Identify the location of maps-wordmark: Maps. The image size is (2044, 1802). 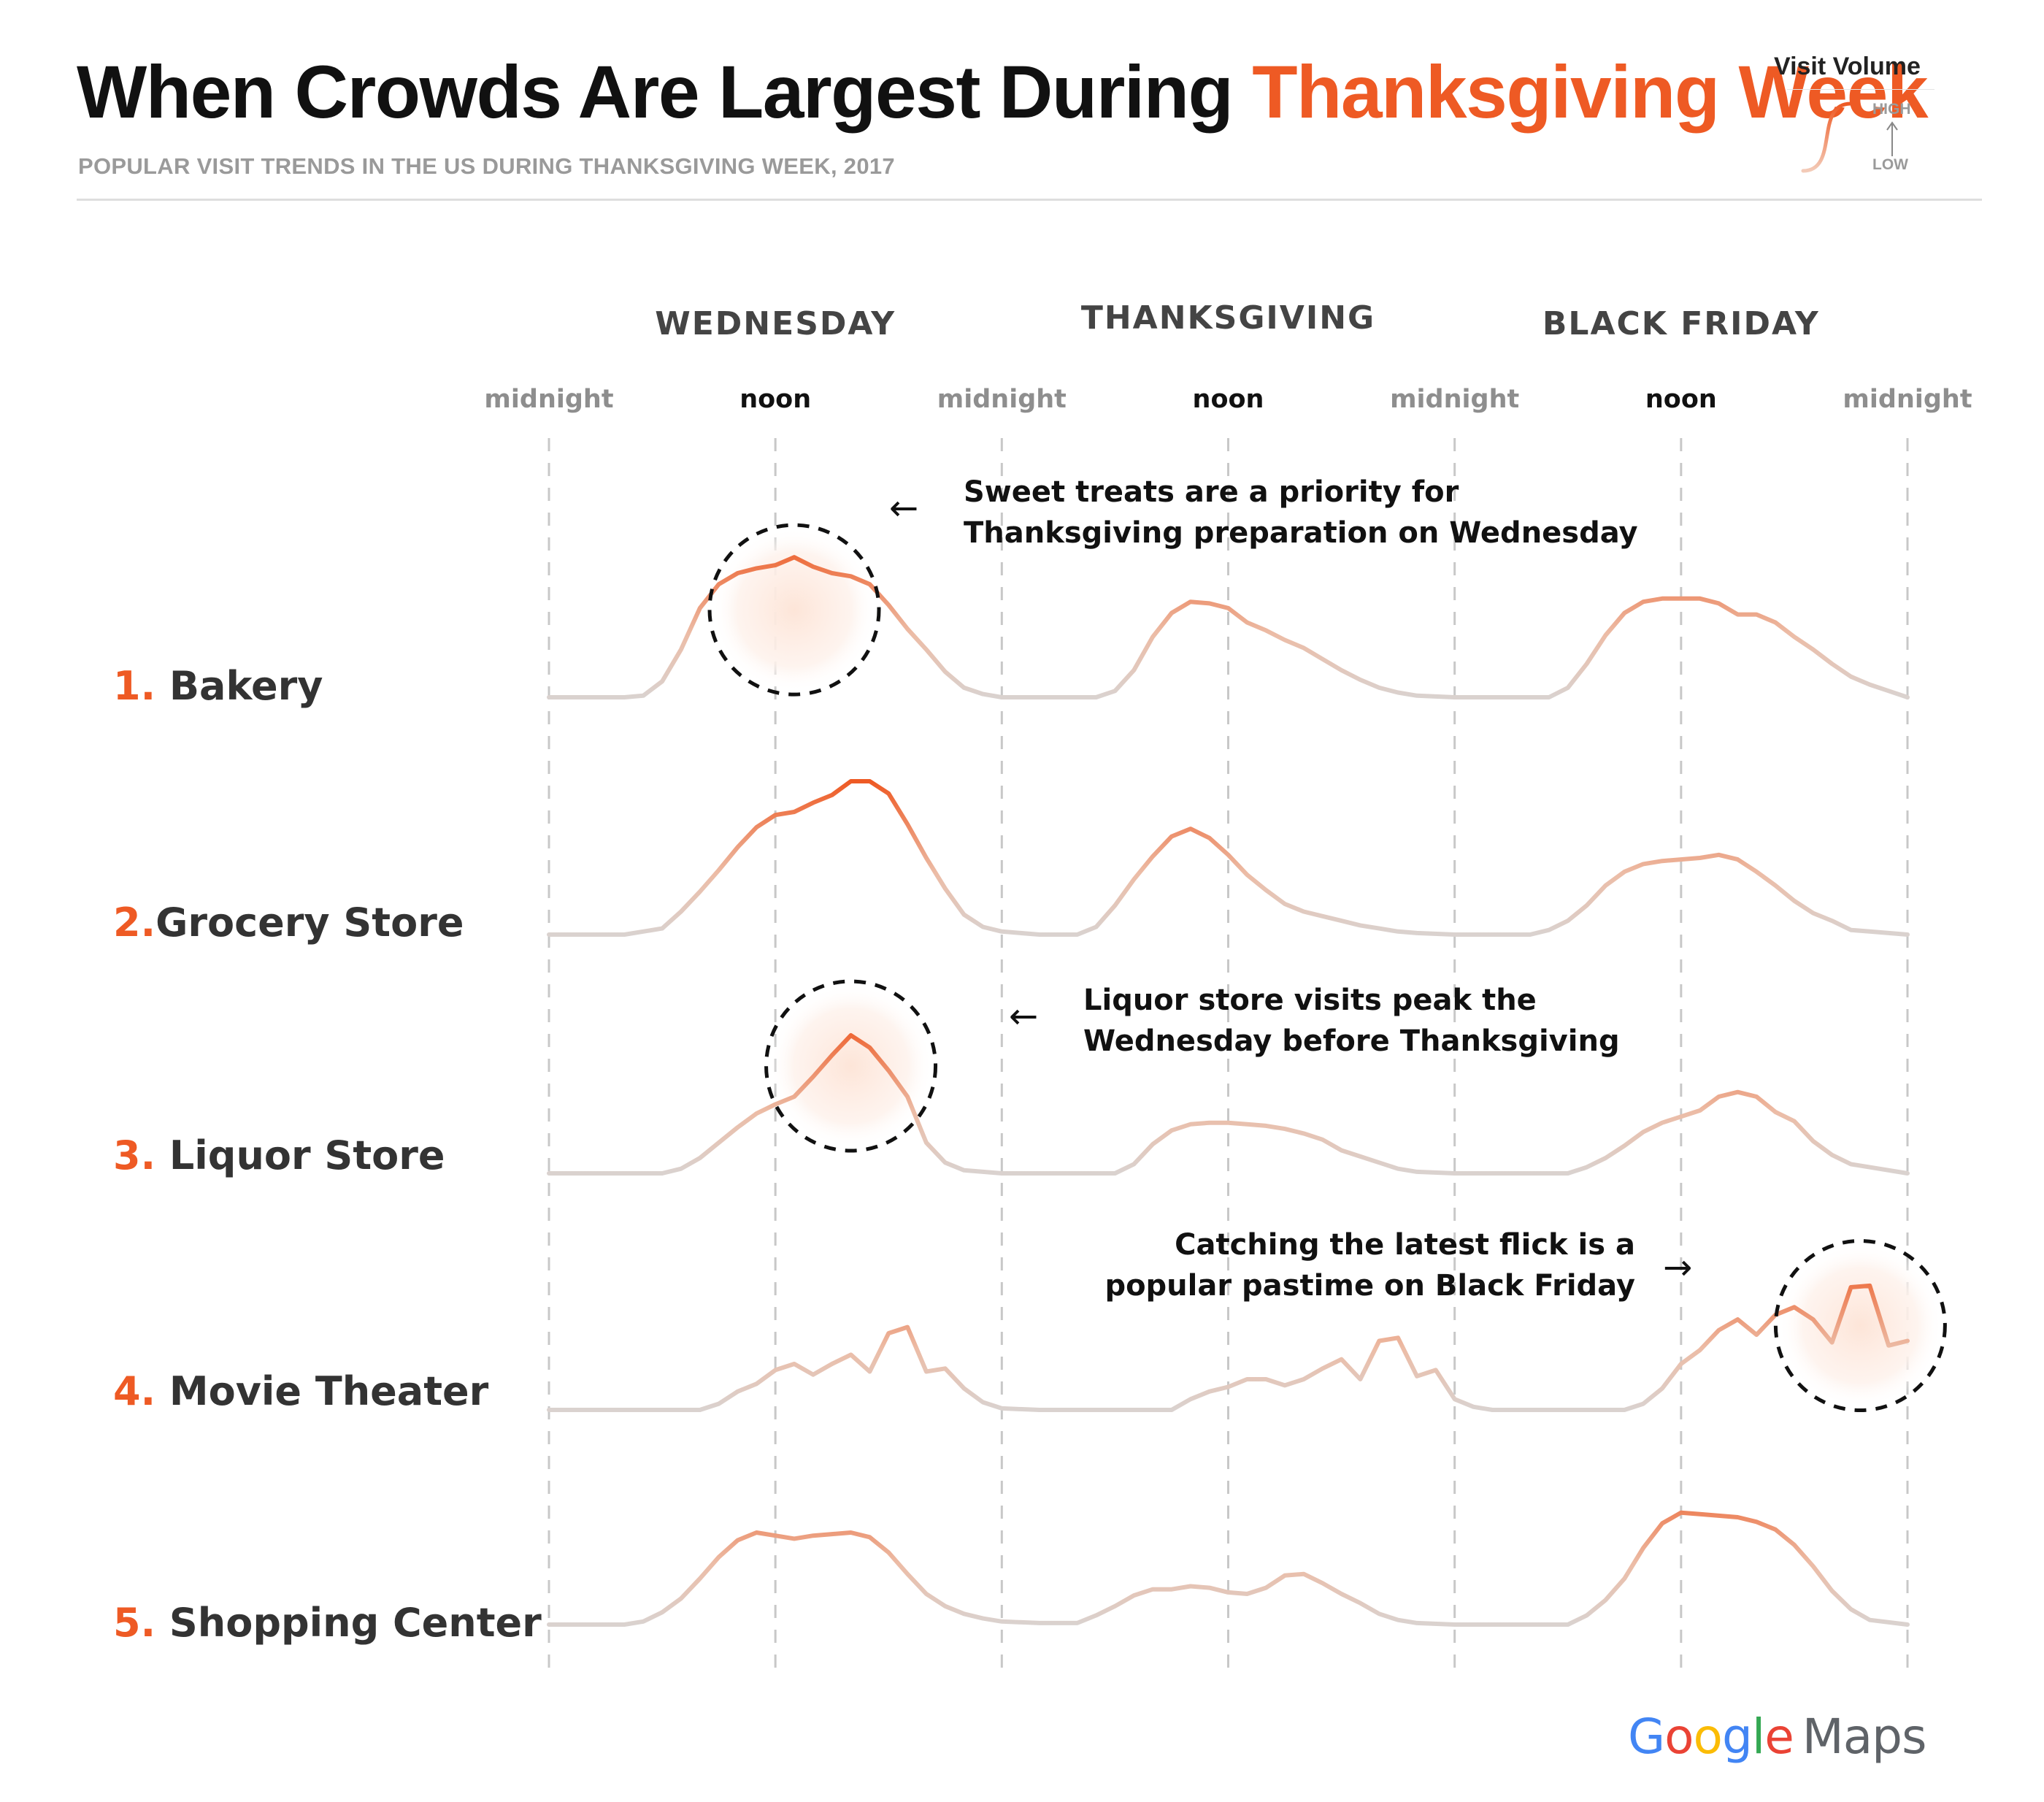
(1864, 1737).